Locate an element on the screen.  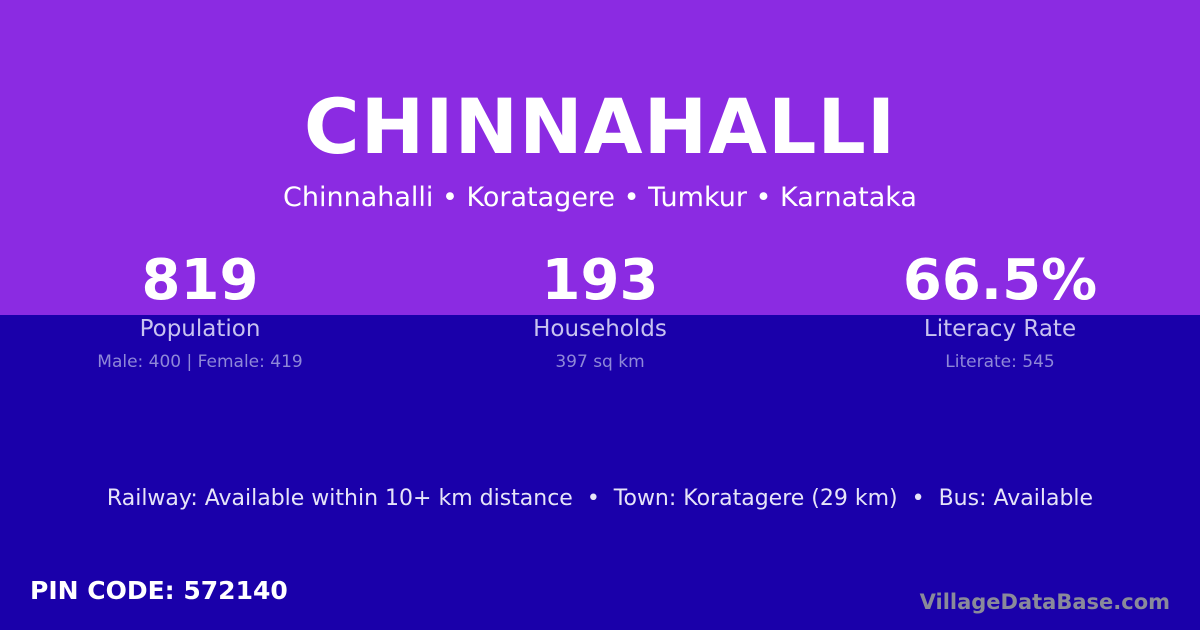
stat-label: Households is located at coordinates (600, 329).